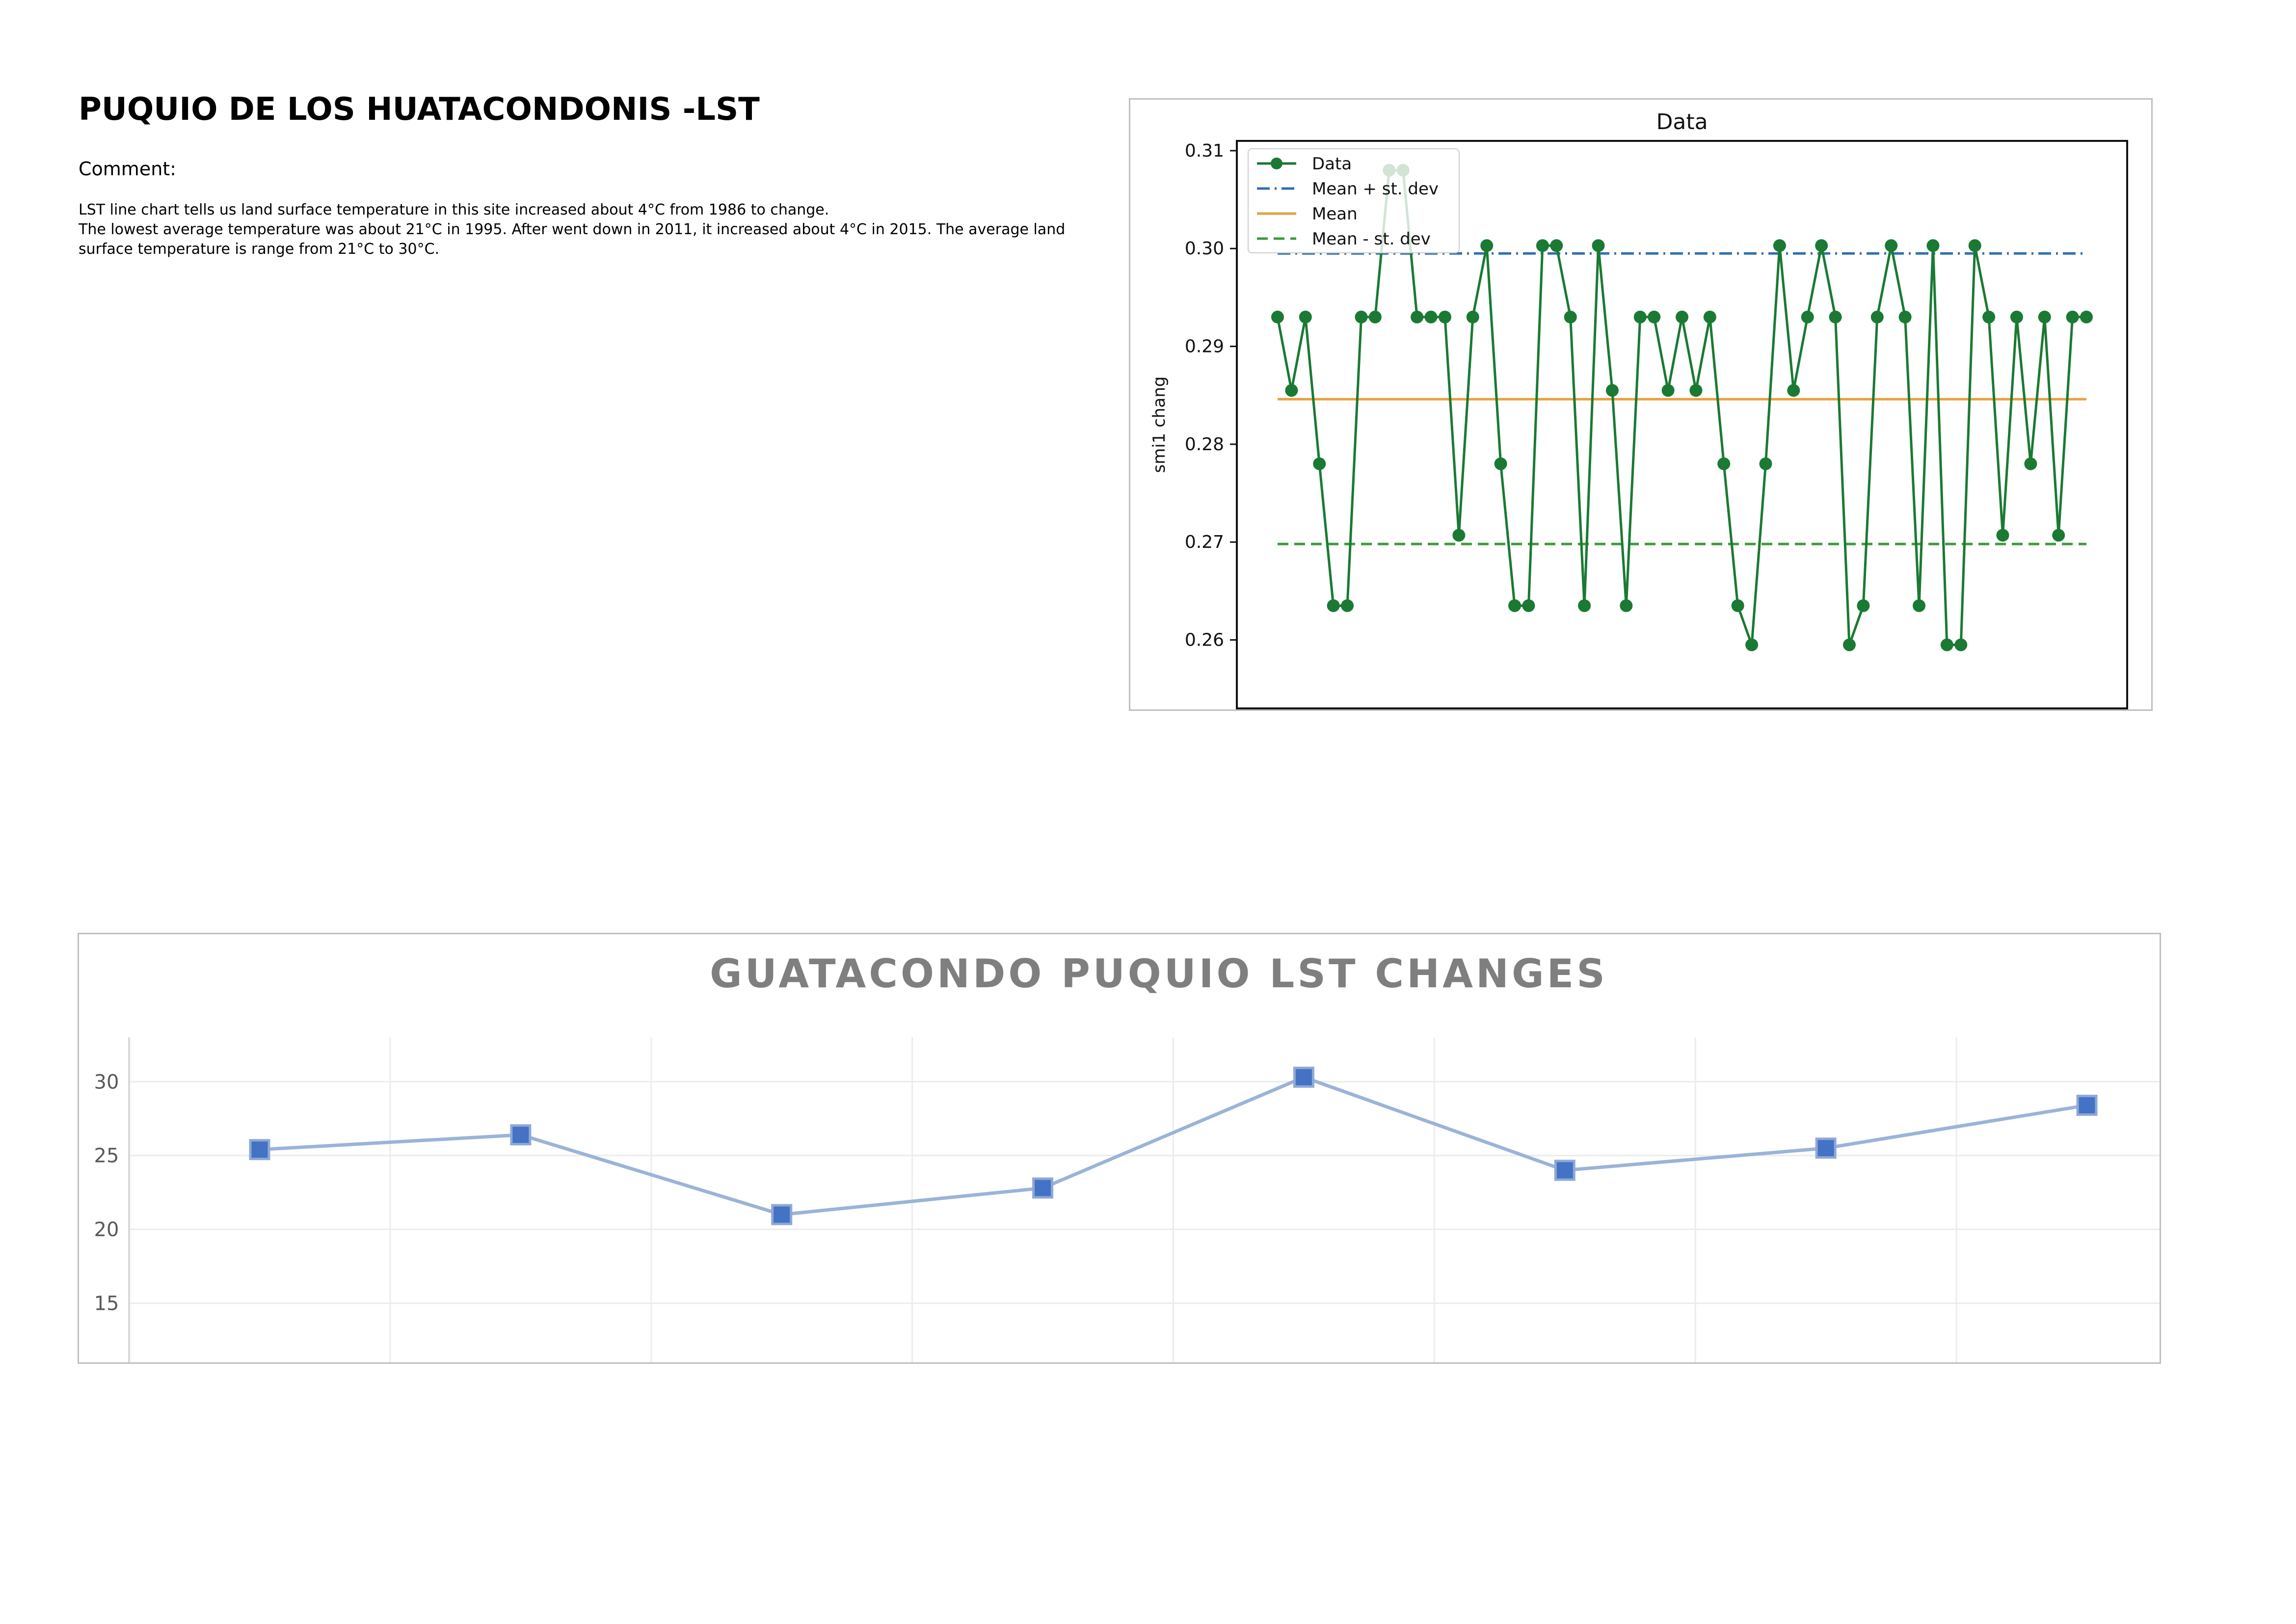 The width and height of the screenshot is (2296, 1624). Describe the element at coordinates (1159, 974) in the screenshot. I see `chart2-title: GUATACONDO PUQUIO LST CHANGES` at that location.